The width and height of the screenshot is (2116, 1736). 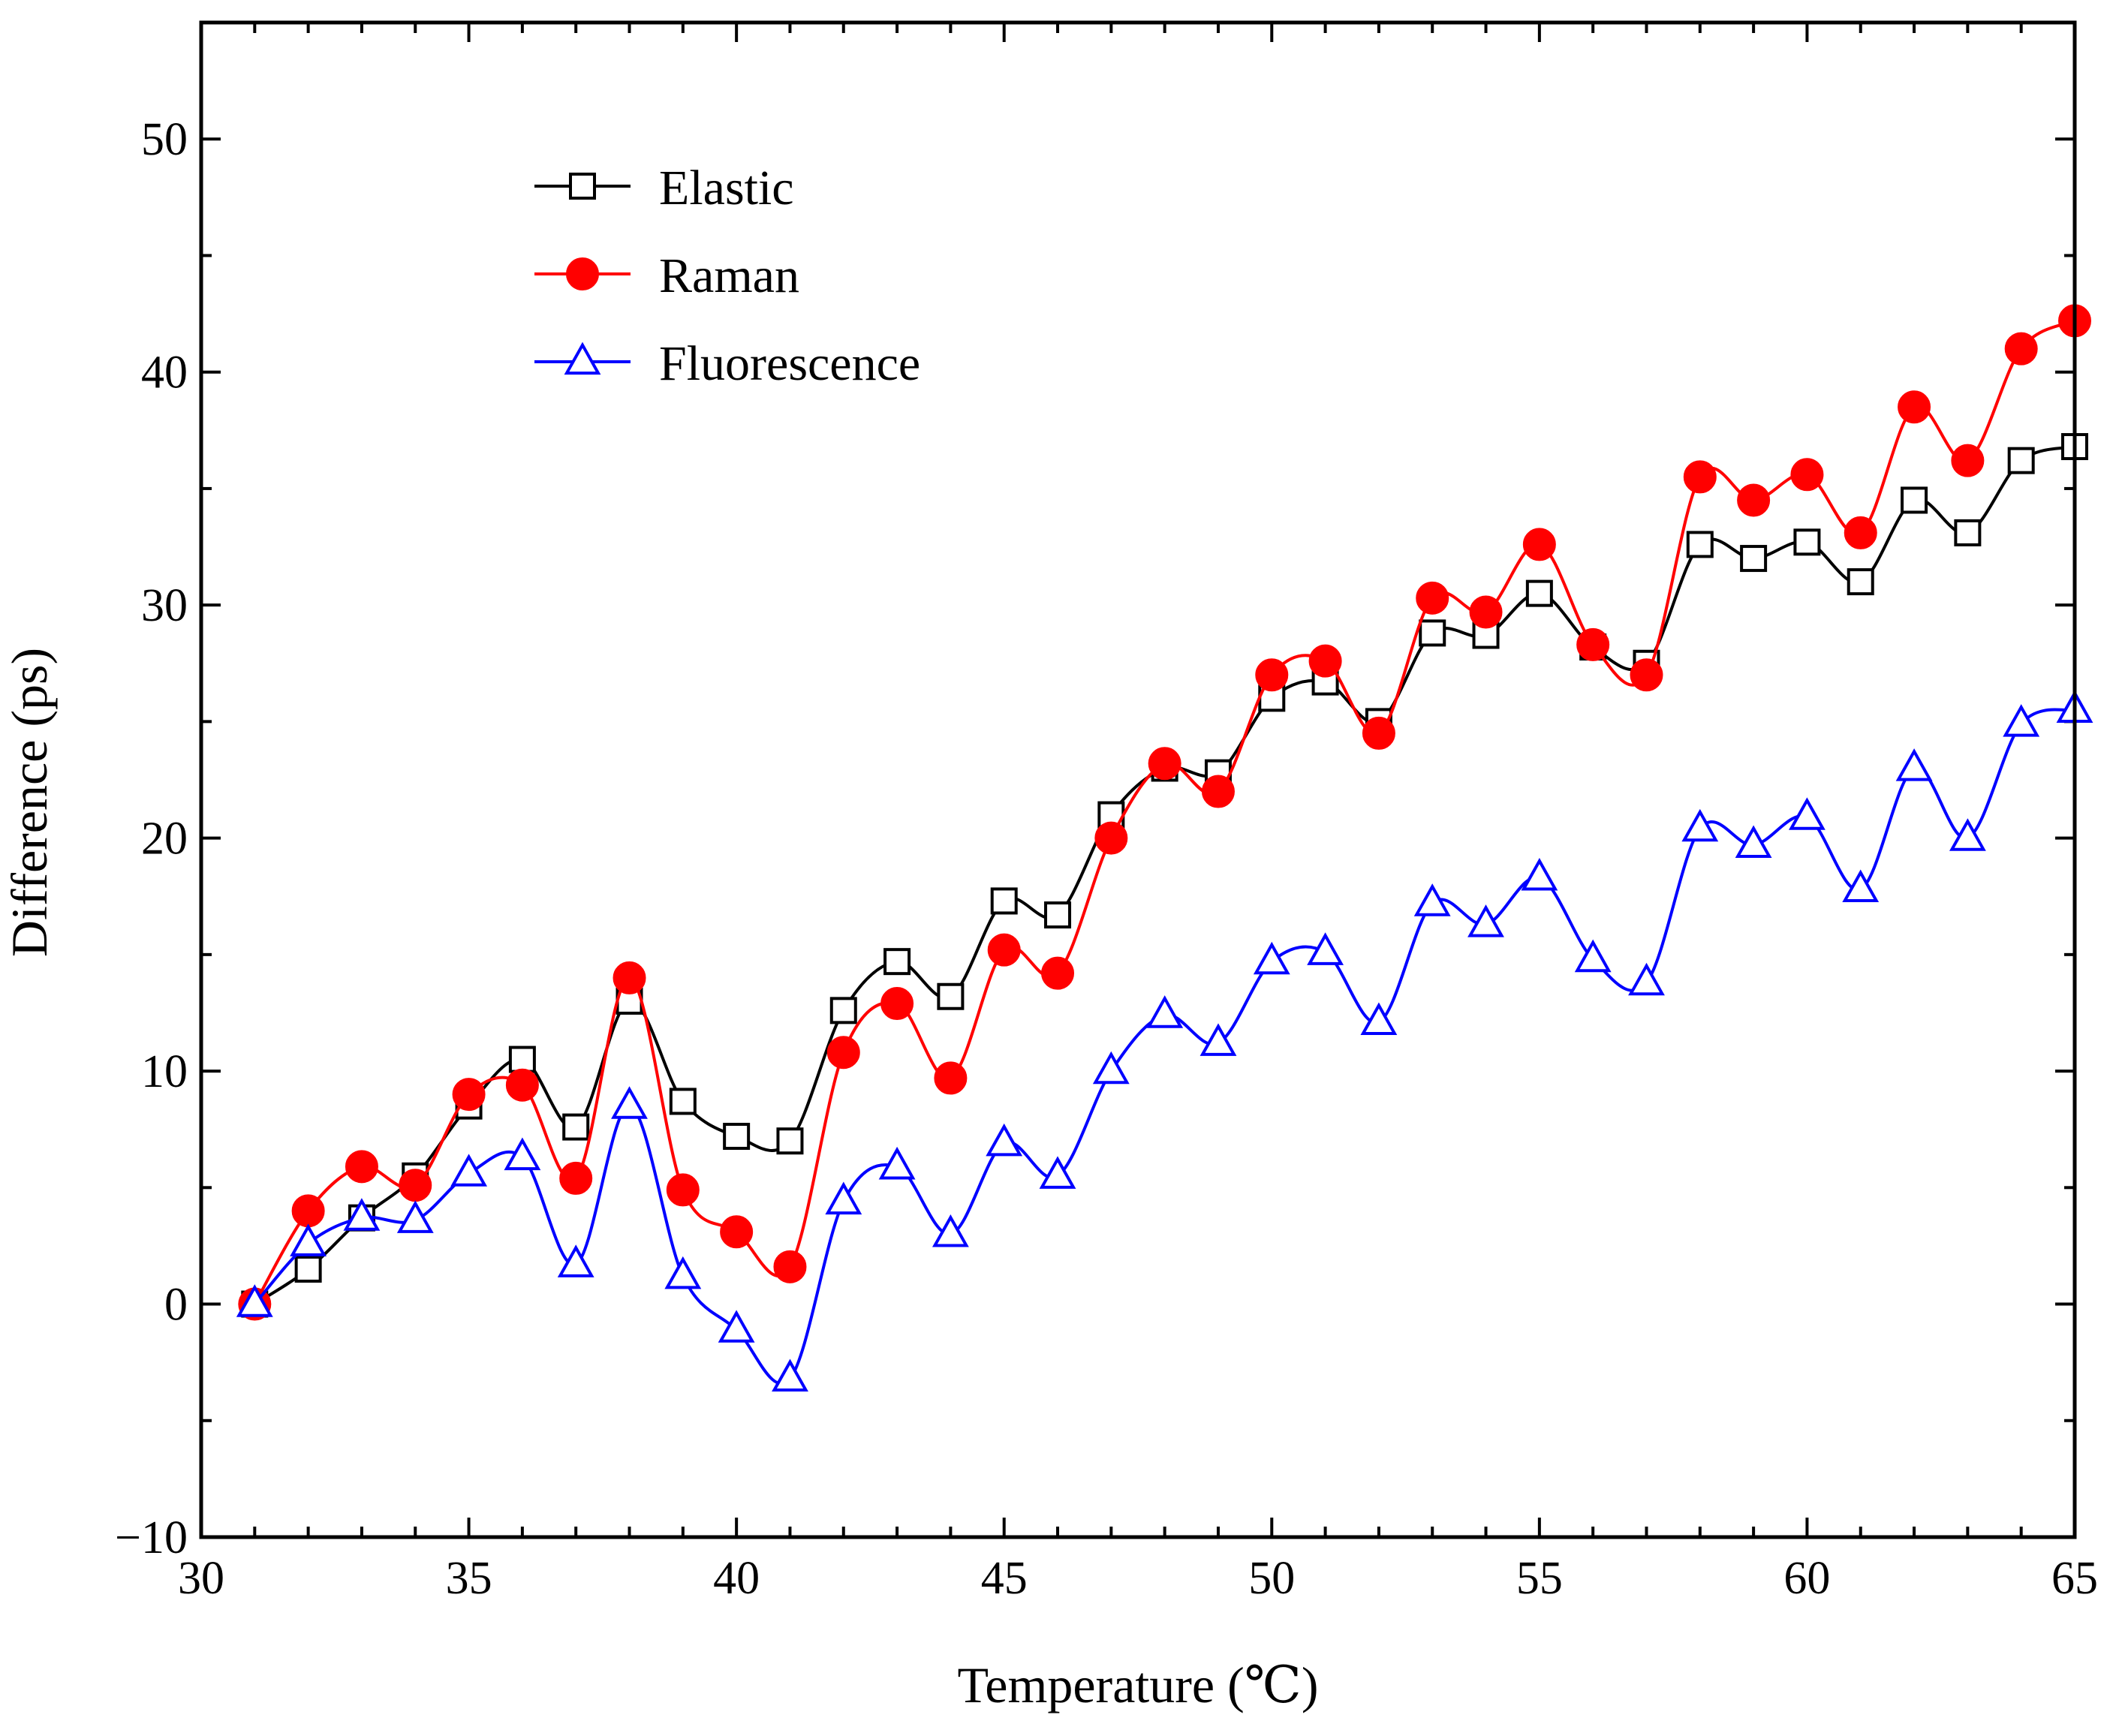 I want to click on legend-raman-marker, so click(x=582, y=273).